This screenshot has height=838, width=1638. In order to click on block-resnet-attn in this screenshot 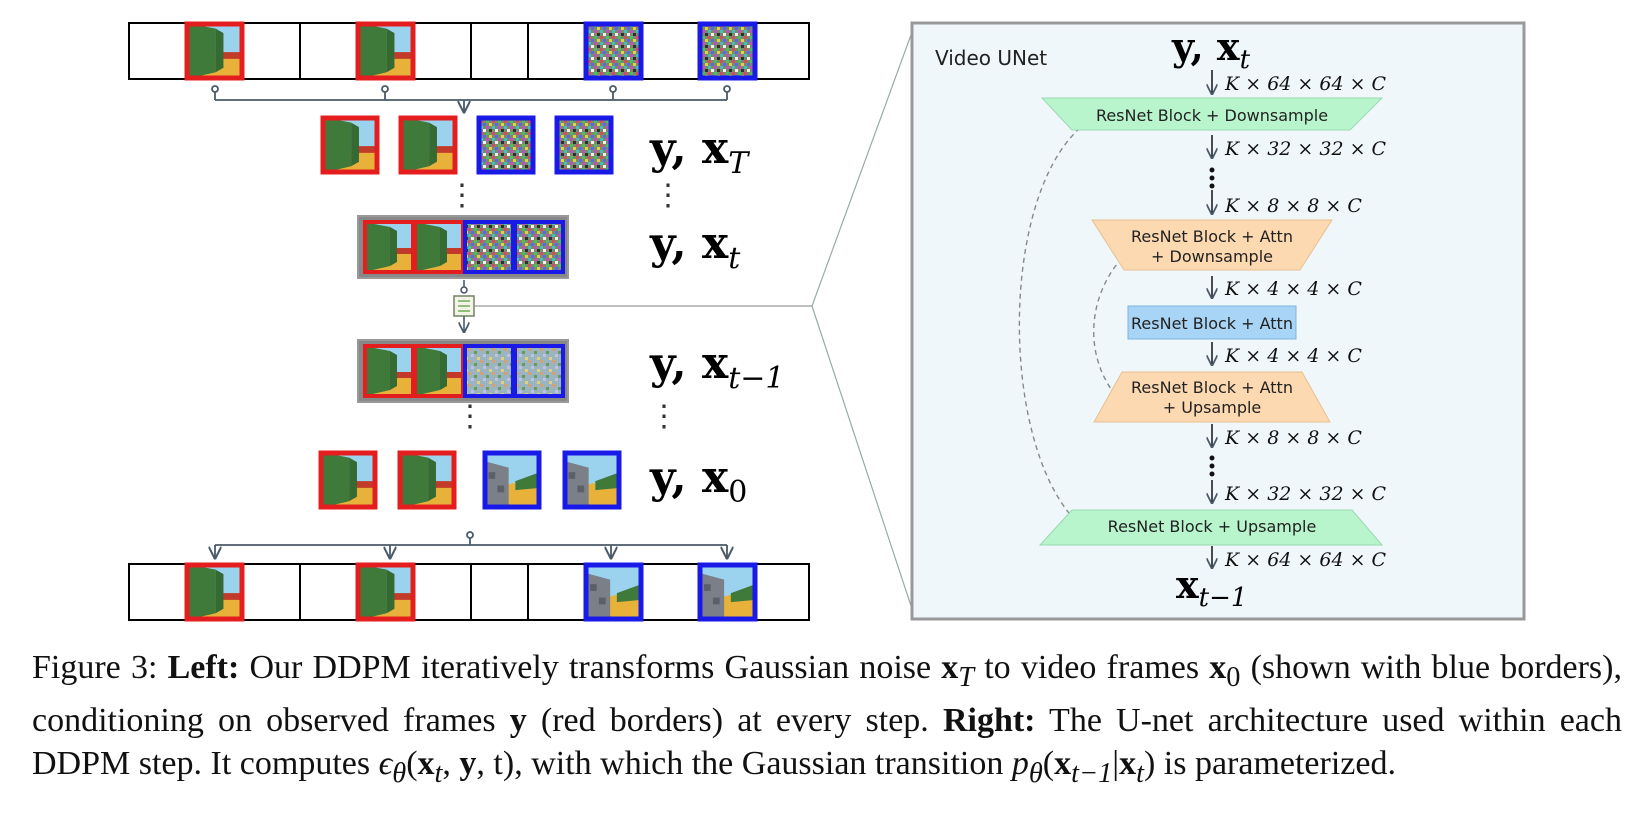, I will do `click(1212, 322)`.